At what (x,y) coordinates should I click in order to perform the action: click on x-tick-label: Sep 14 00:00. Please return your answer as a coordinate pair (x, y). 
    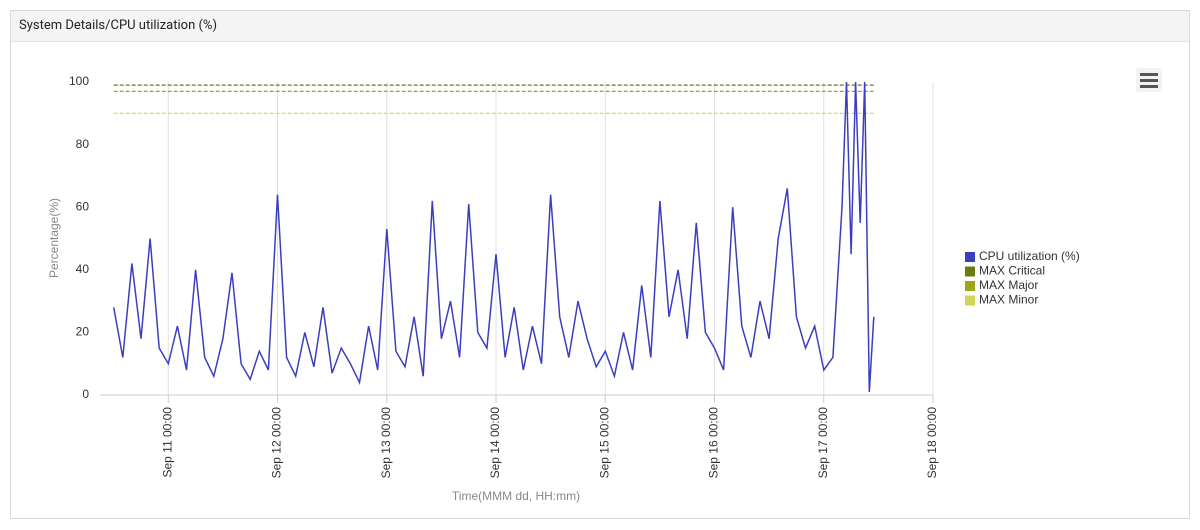
    Looking at the image, I should click on (495, 443).